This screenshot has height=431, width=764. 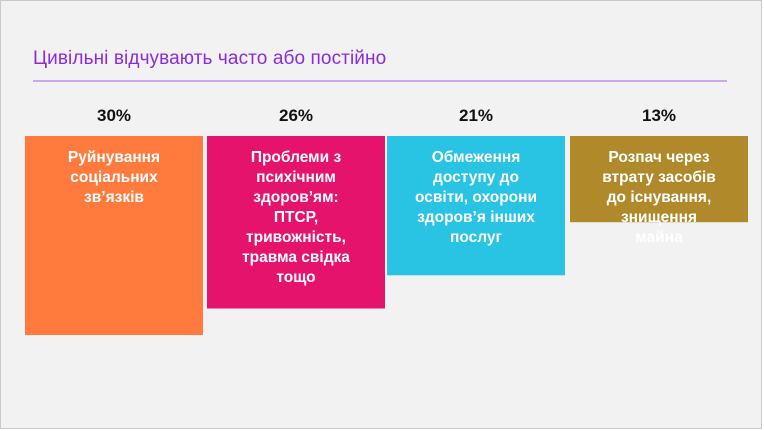 What do you see at coordinates (114, 115) in the screenshot?
I see `value-label-1: 30%` at bounding box center [114, 115].